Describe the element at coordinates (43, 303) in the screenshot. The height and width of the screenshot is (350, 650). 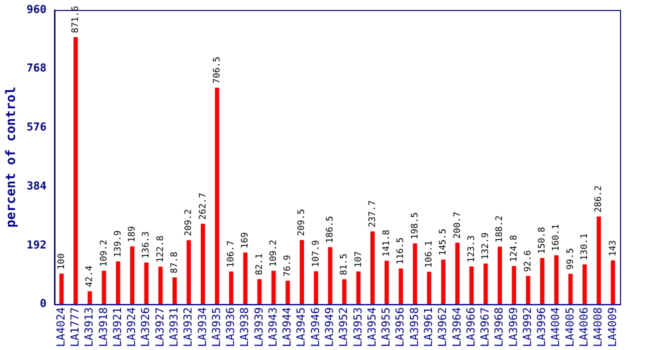
I see `y-tick-label: 0` at that location.